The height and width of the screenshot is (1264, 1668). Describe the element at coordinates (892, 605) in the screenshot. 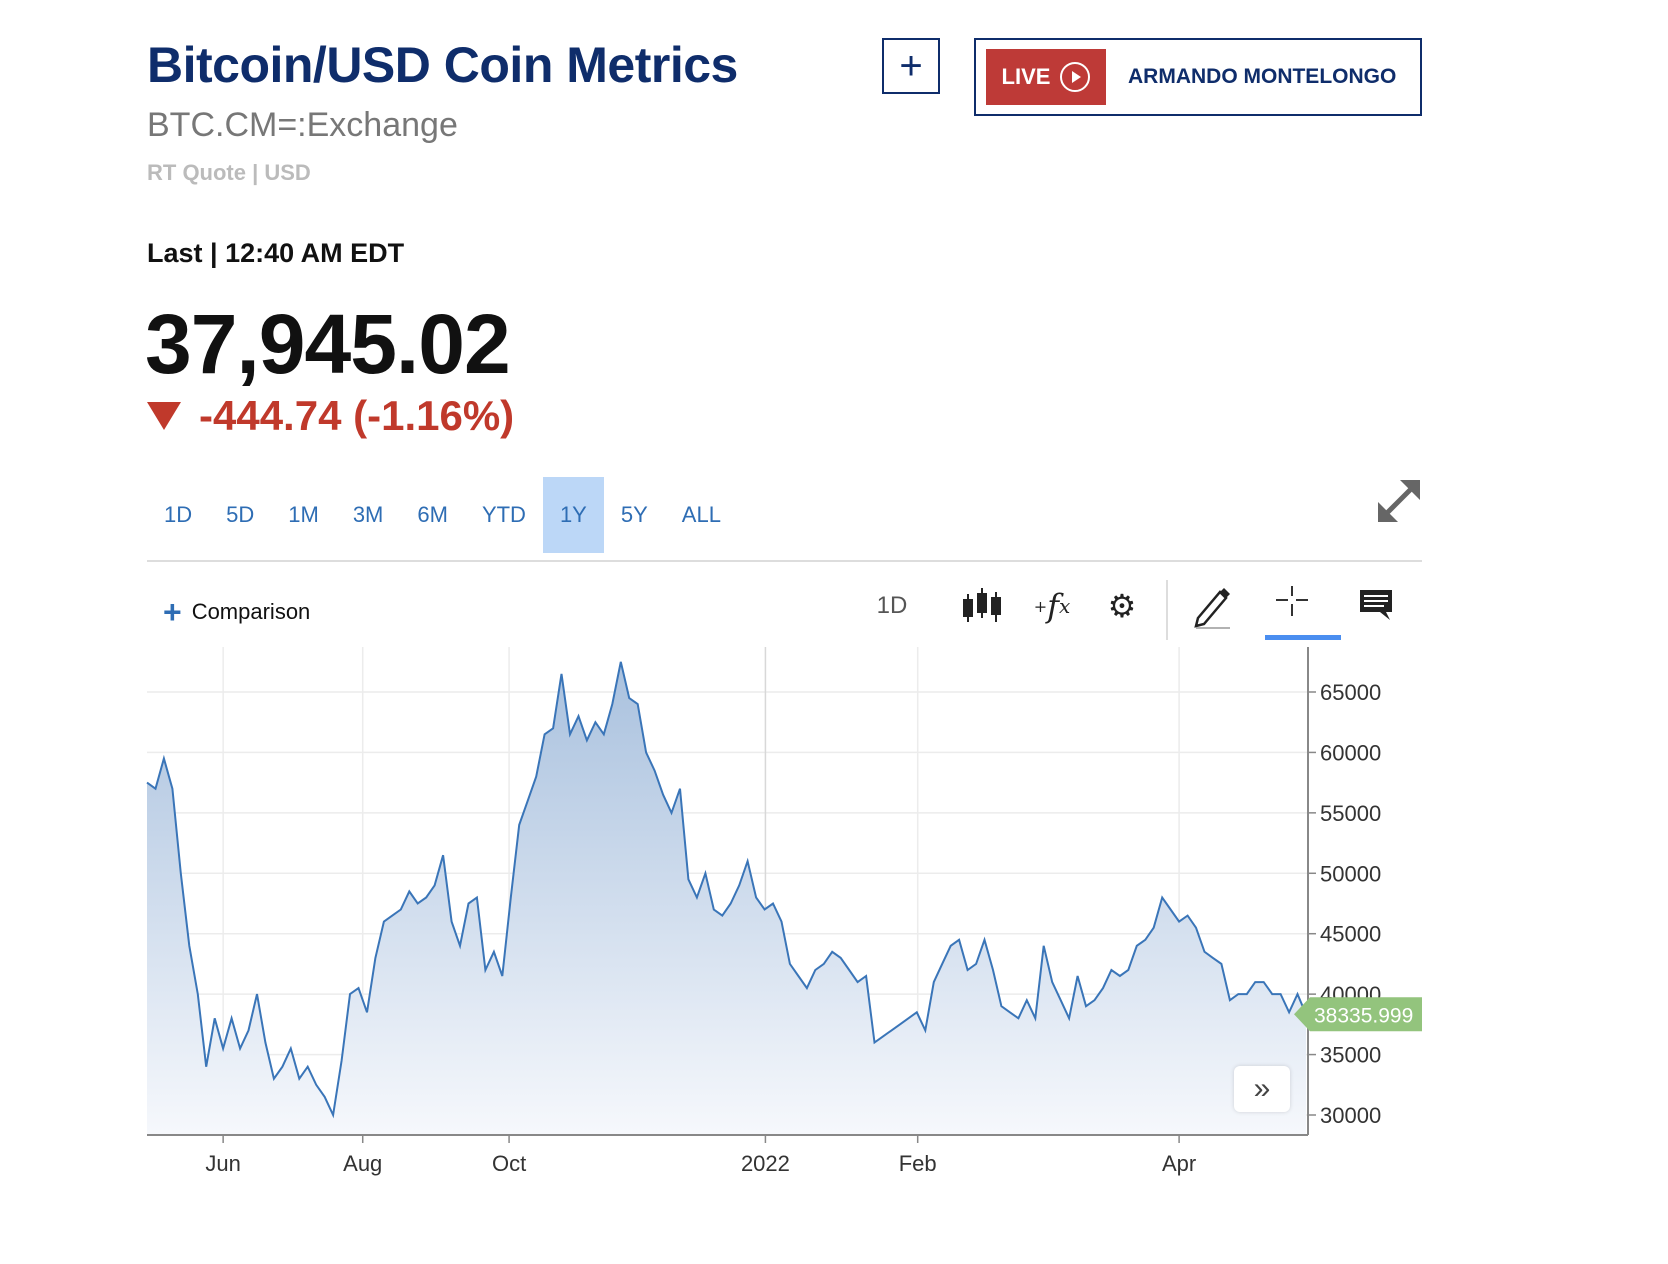

I see `interval-selector: 1D` at that location.